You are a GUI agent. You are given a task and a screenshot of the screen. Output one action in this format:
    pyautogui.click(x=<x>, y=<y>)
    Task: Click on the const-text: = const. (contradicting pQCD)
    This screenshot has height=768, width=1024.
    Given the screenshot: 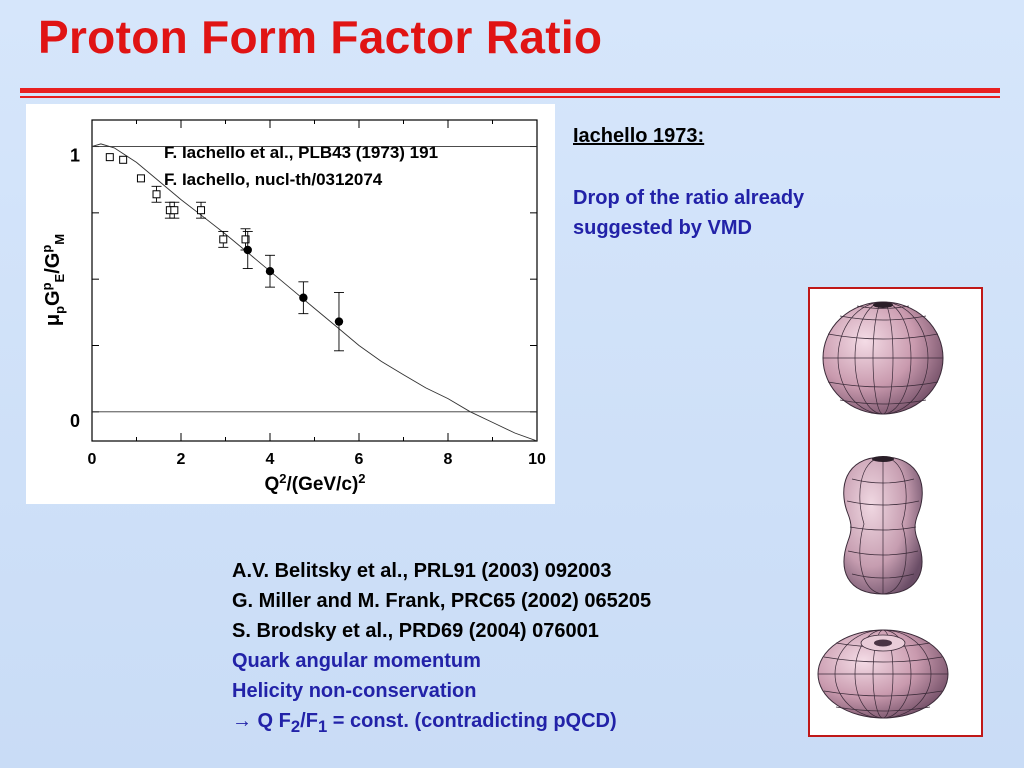 What is the action you would take?
    pyautogui.click(x=472, y=721)
    